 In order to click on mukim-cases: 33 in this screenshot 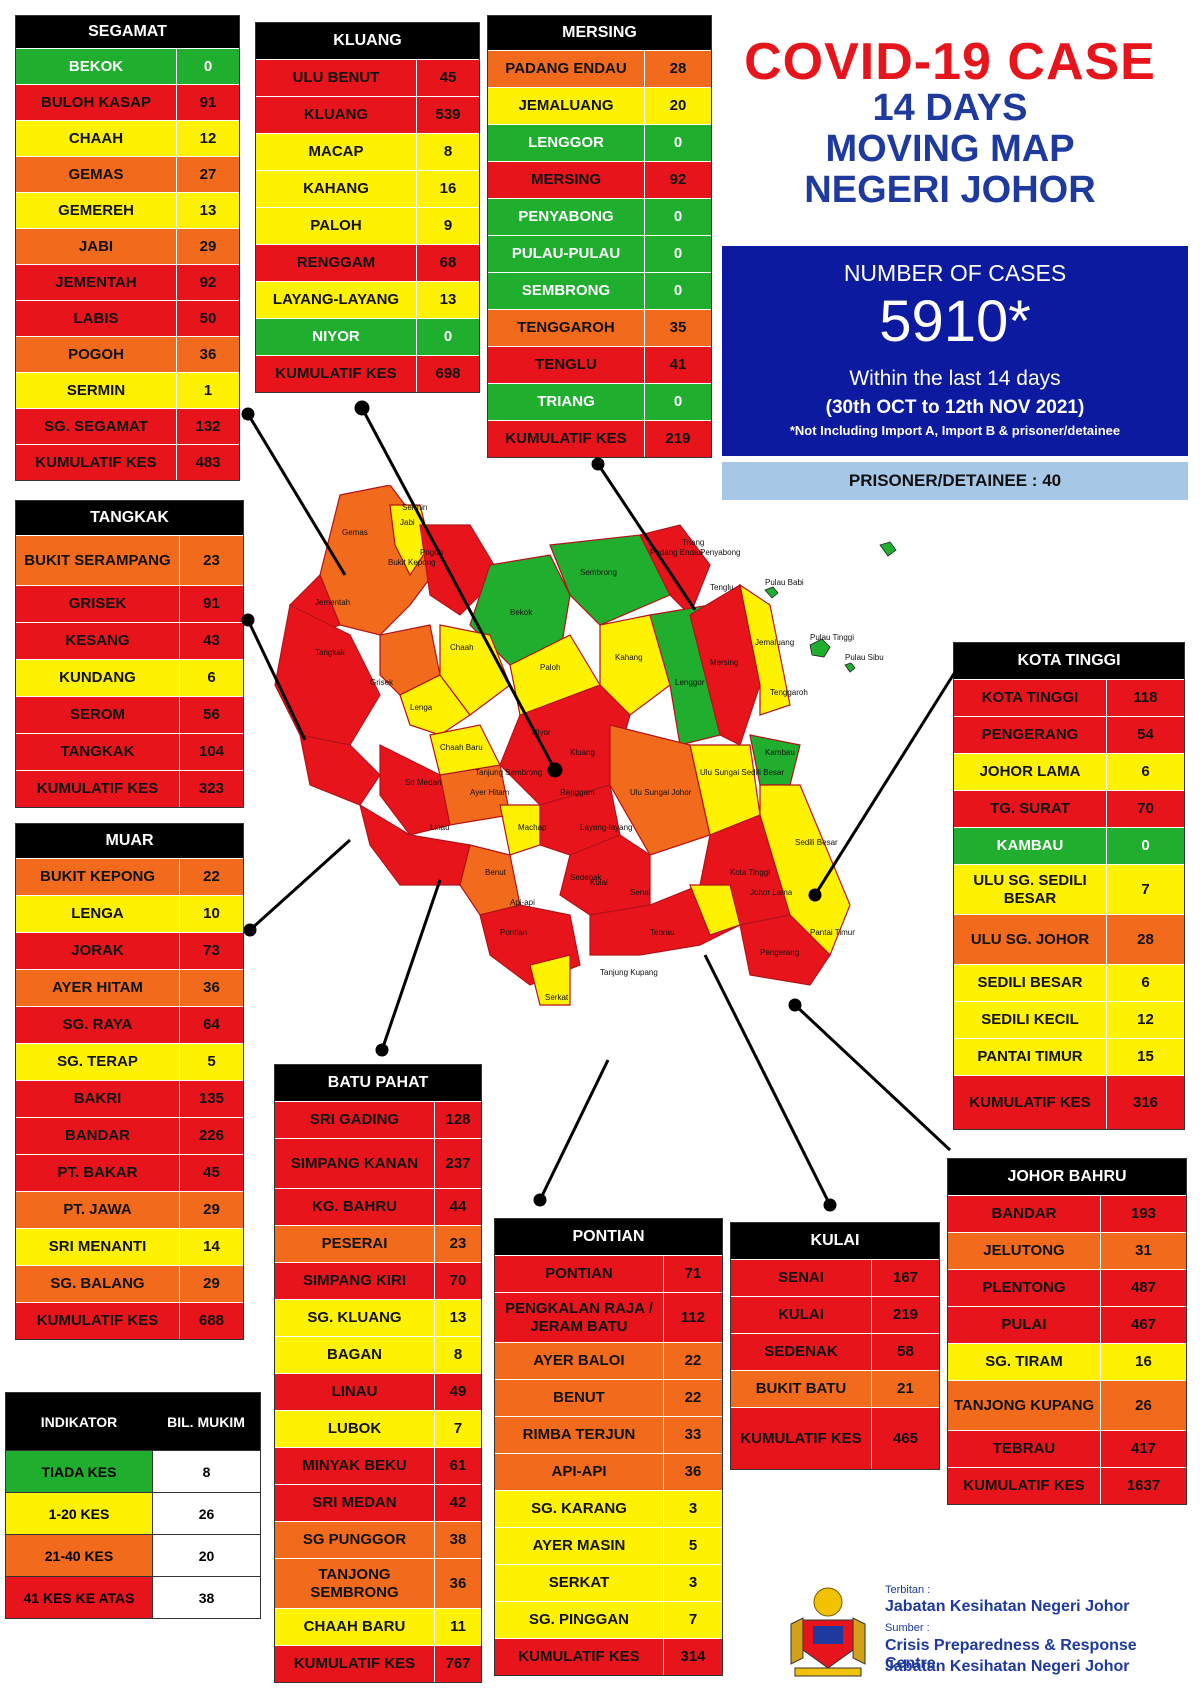, I will do `click(692, 1435)`.